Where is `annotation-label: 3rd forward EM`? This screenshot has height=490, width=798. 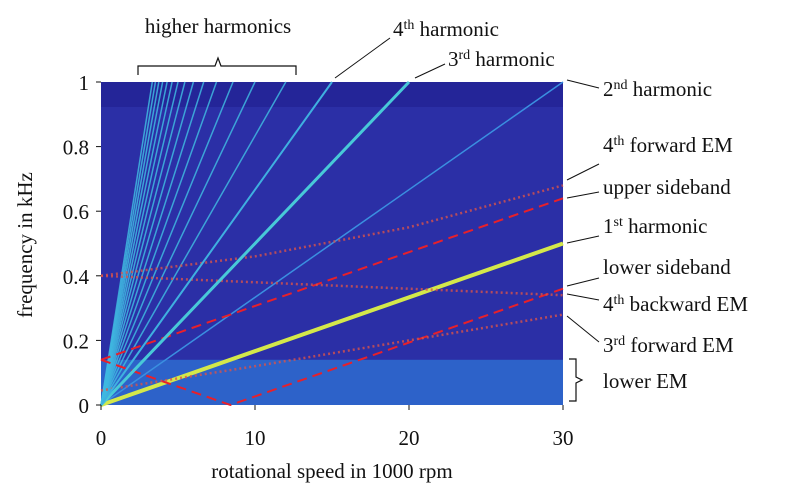
annotation-label: 3rd forward EM is located at coordinates (668, 345).